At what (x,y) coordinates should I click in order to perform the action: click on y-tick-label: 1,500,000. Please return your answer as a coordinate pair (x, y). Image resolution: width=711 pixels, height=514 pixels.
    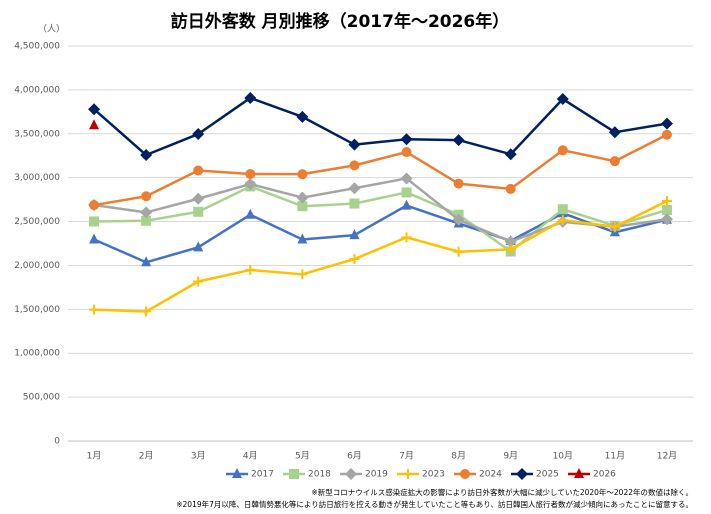
    Looking at the image, I should click on (37, 310).